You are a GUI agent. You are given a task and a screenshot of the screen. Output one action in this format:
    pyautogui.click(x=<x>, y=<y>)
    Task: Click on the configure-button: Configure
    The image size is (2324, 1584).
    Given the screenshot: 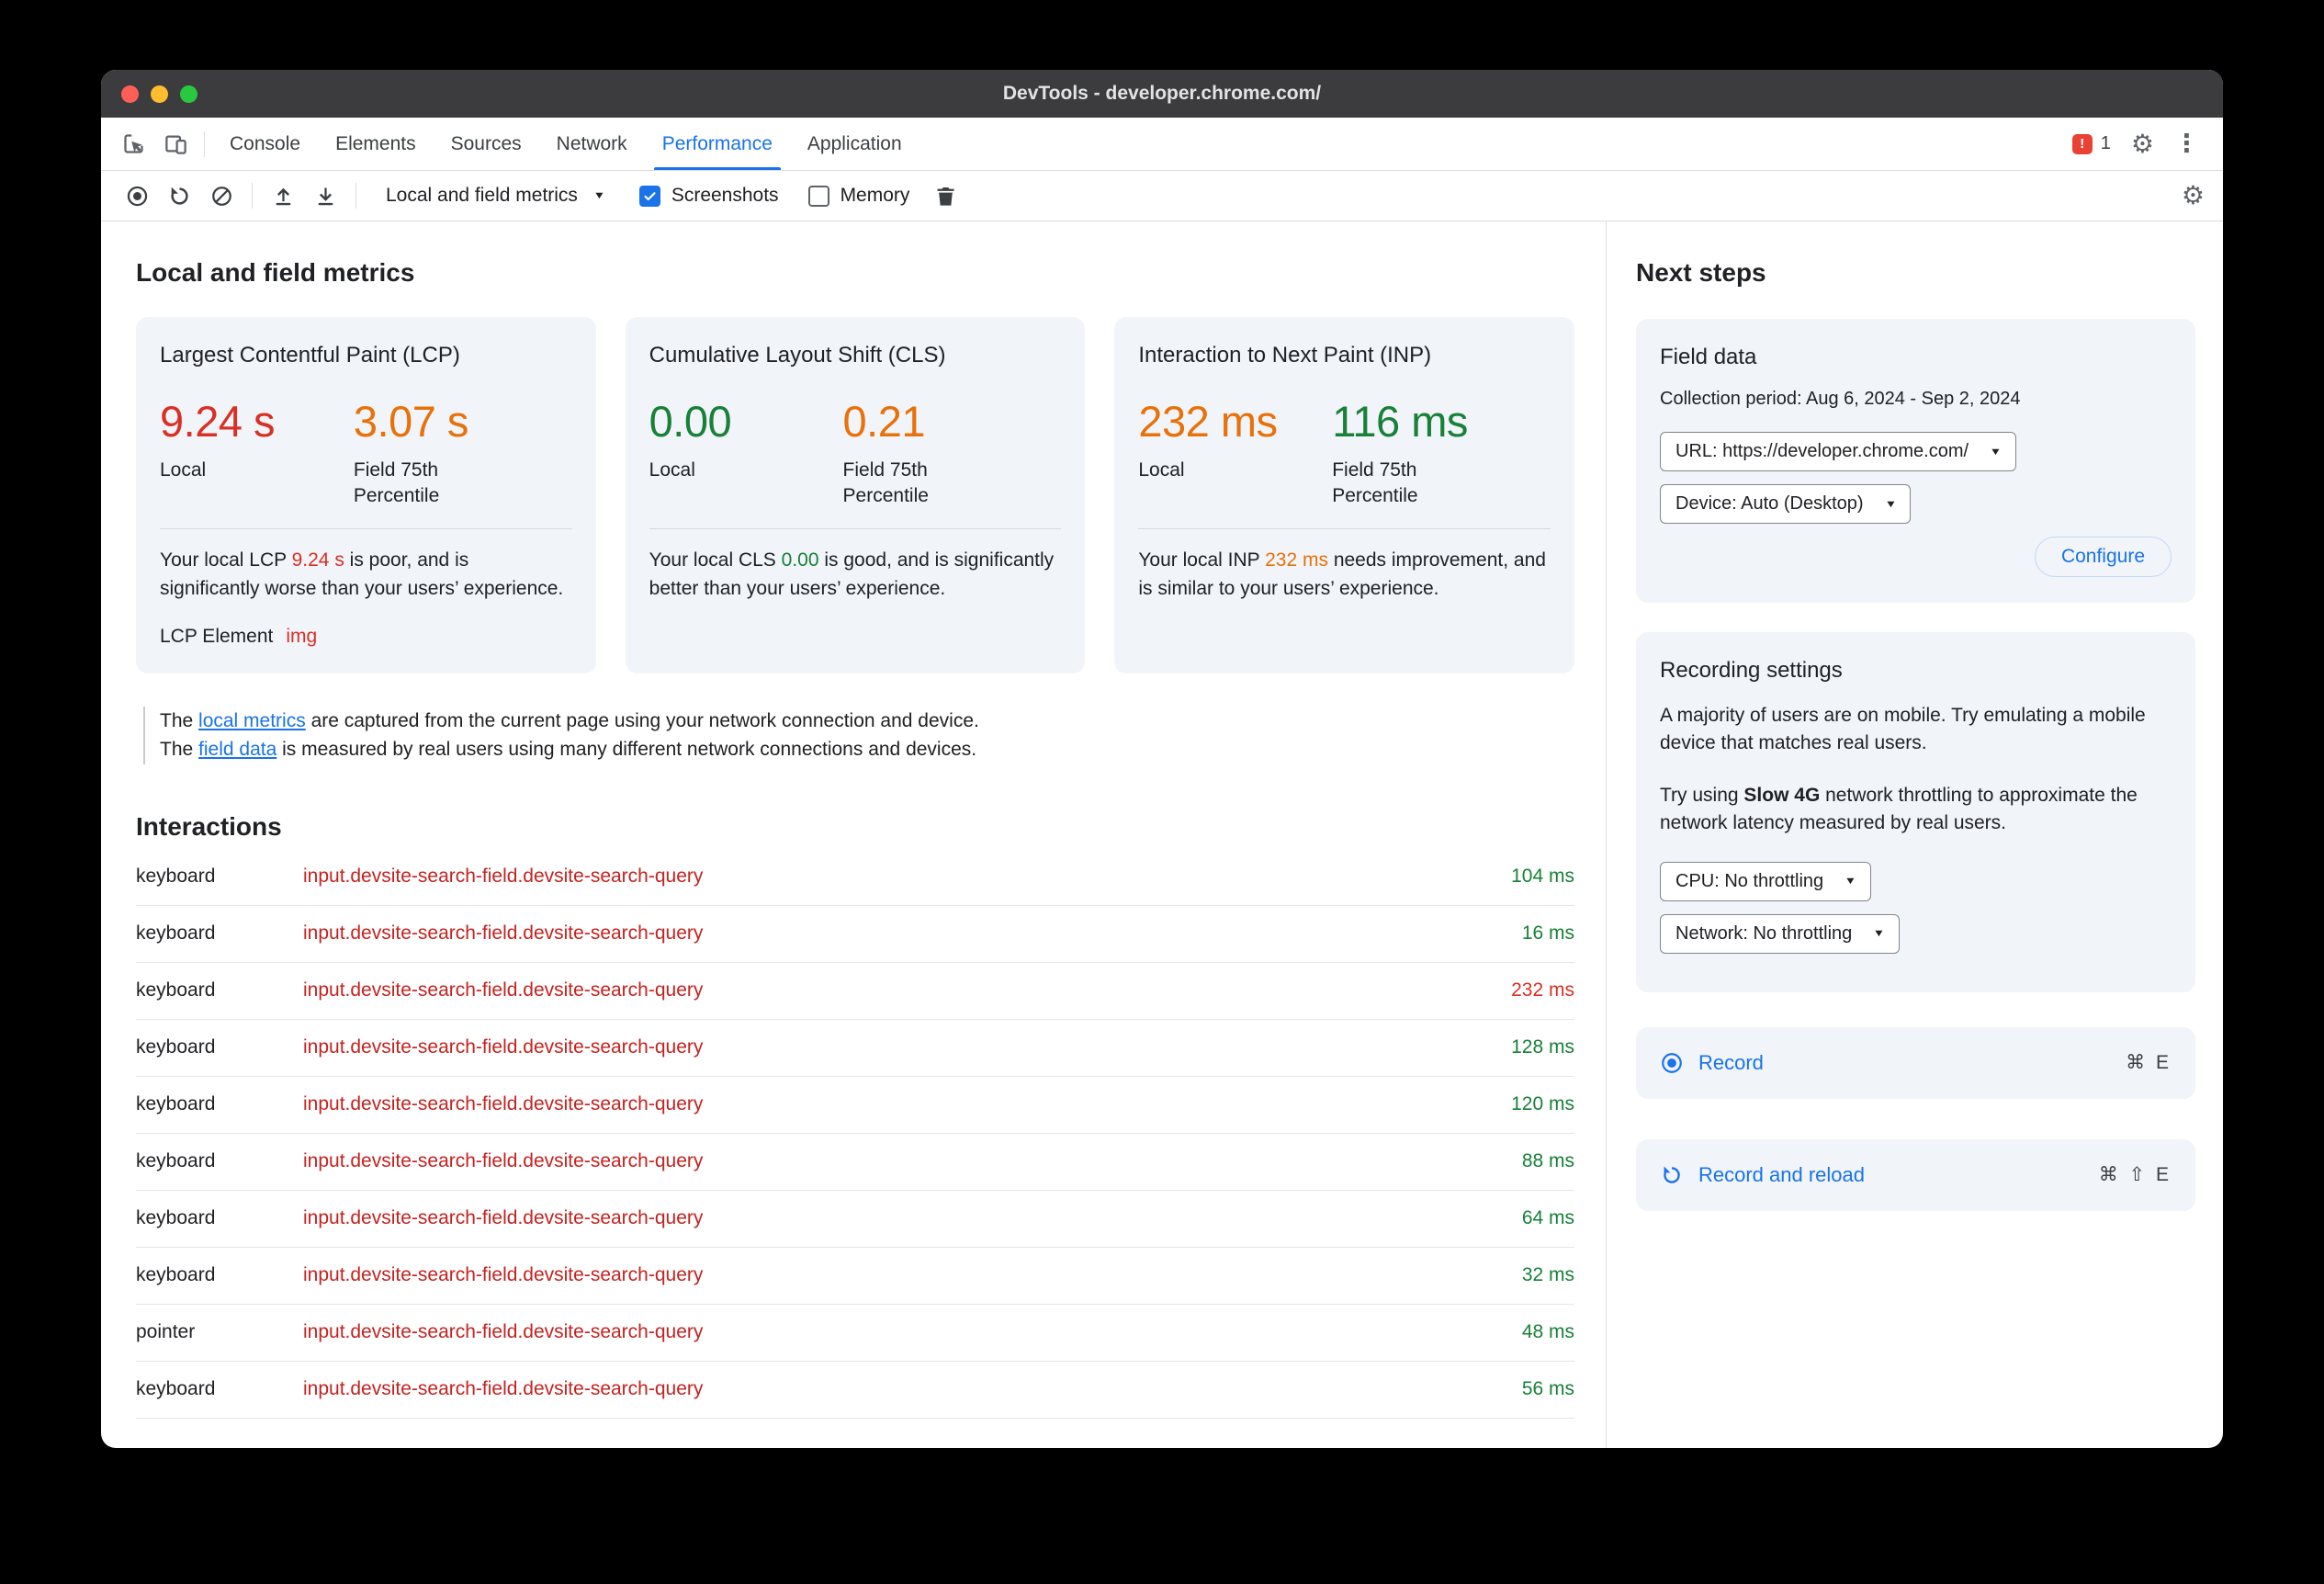 What is the action you would take?
    pyautogui.click(x=2103, y=557)
    